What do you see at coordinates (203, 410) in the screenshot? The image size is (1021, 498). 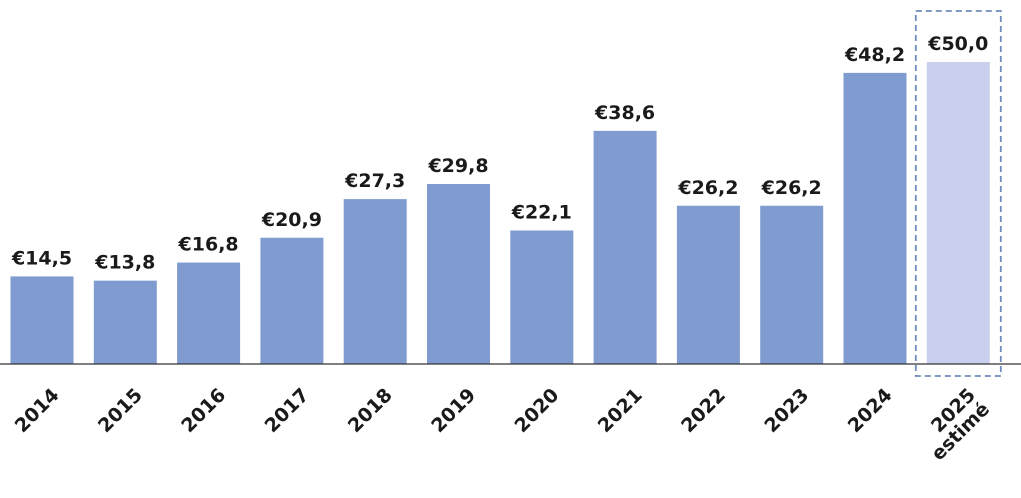 I see `tick-label-2016: 2016` at bounding box center [203, 410].